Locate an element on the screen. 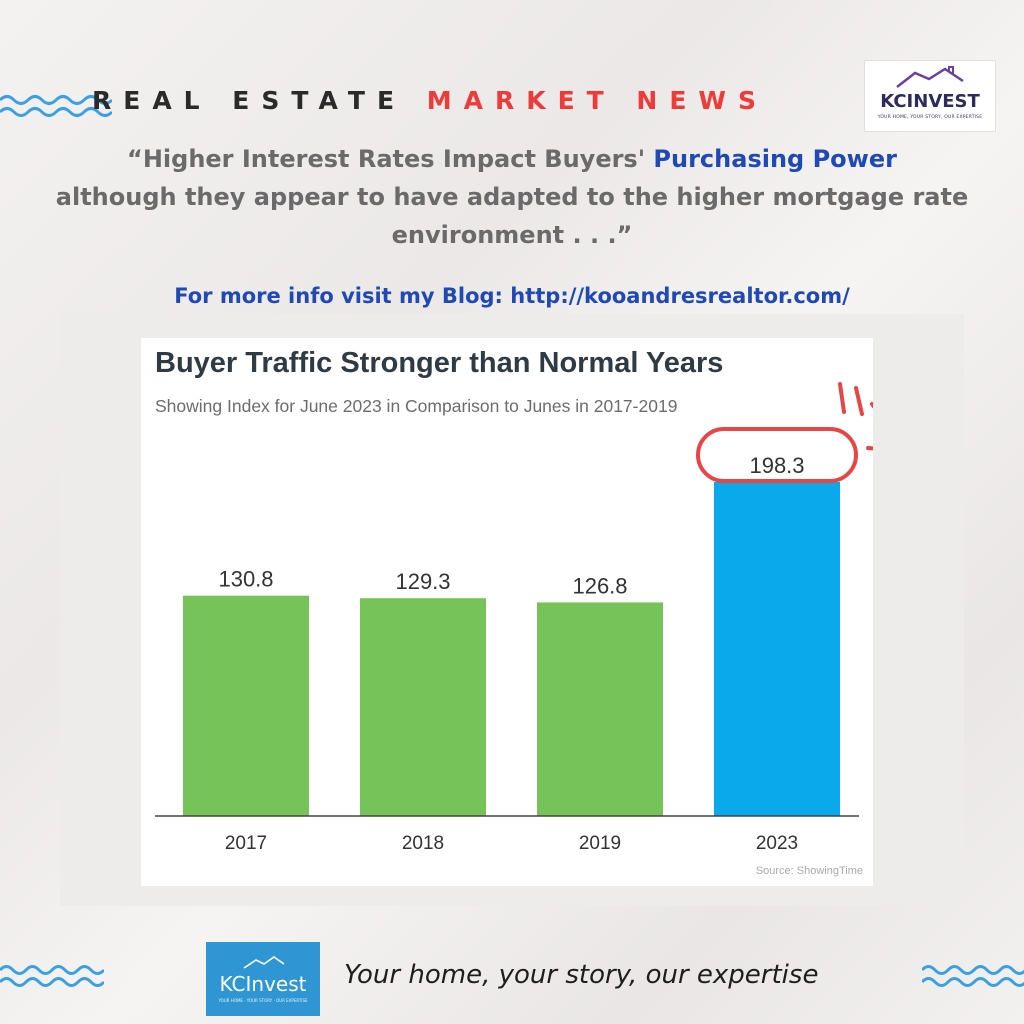  quote-line-3: environment . . .” is located at coordinates (512, 235).